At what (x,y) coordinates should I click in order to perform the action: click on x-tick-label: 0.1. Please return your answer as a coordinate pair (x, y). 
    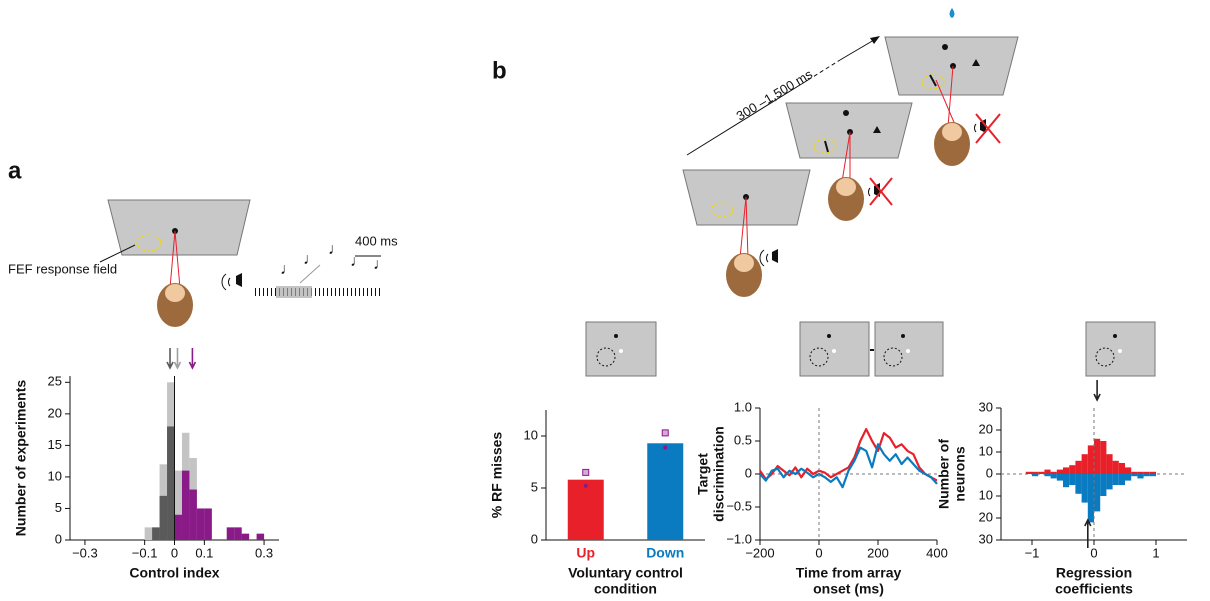
    Looking at the image, I should click on (204, 552).